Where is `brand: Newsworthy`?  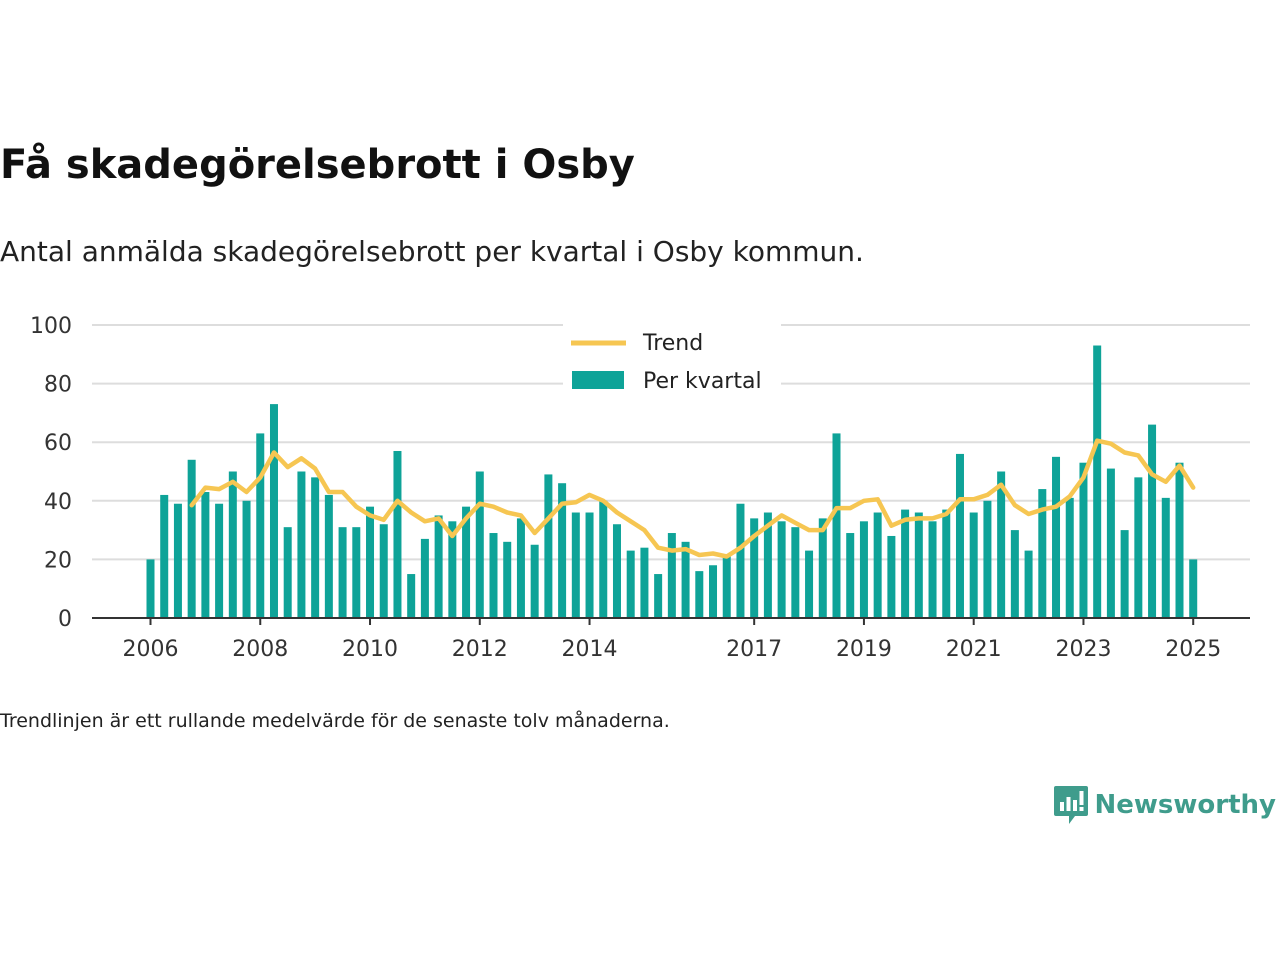 brand: Newsworthy is located at coordinates (1164, 805).